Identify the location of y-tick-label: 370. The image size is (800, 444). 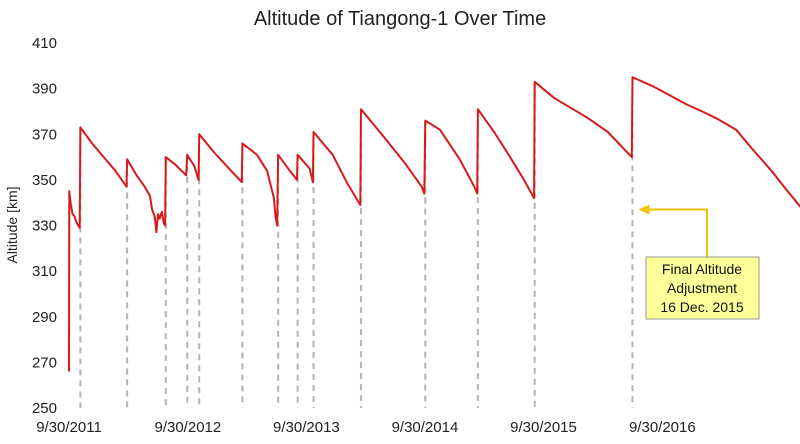
(44, 134).